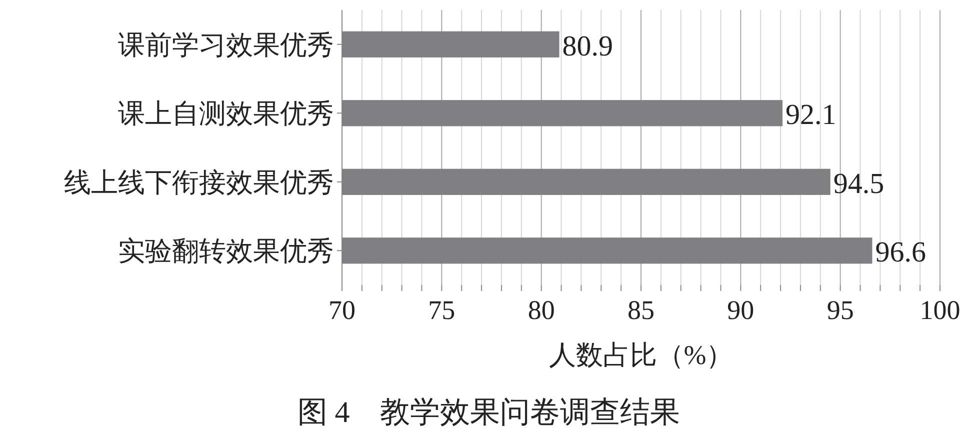  Describe the element at coordinates (641, 355) in the screenshot. I see `x-axis-title: 人数占比（%）` at that location.